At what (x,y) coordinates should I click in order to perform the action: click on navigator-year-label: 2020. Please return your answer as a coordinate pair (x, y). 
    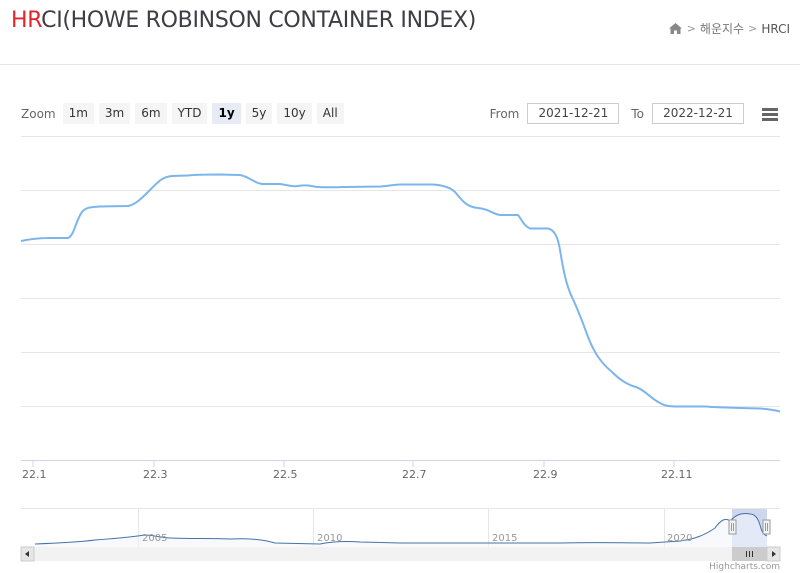
    Looking at the image, I should click on (680, 538).